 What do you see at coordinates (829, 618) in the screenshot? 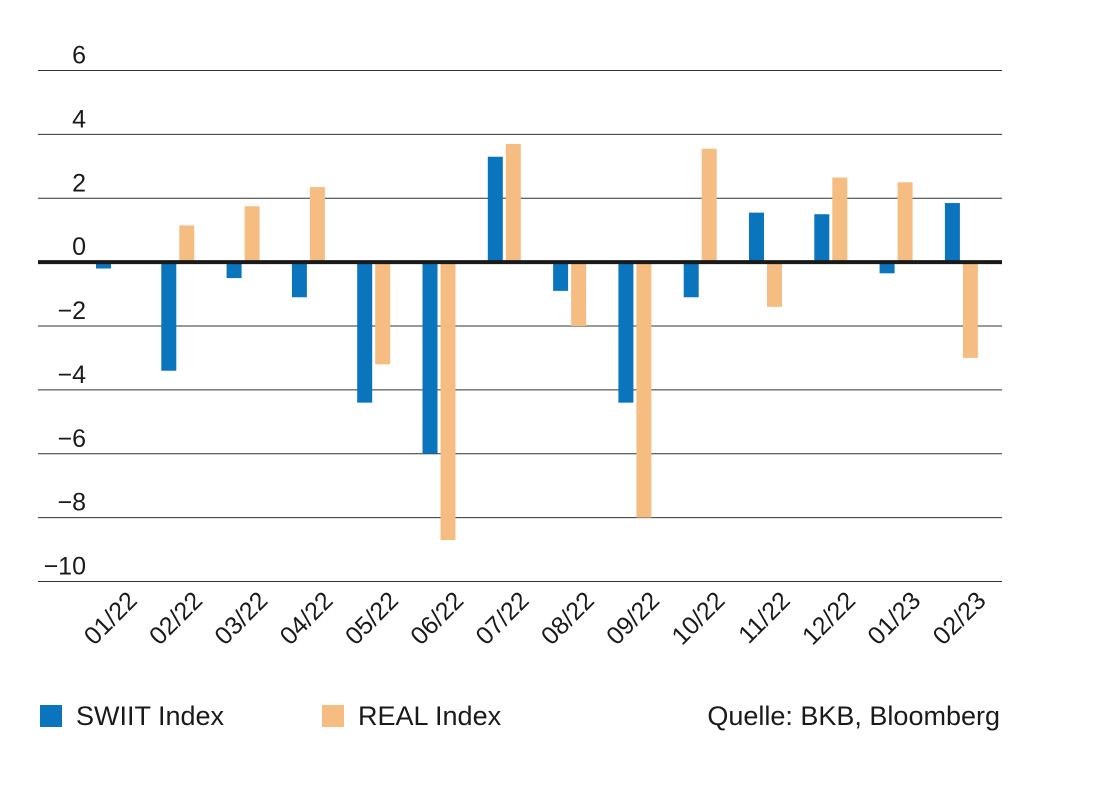
I see `x-tick-label: 12/22` at bounding box center [829, 618].